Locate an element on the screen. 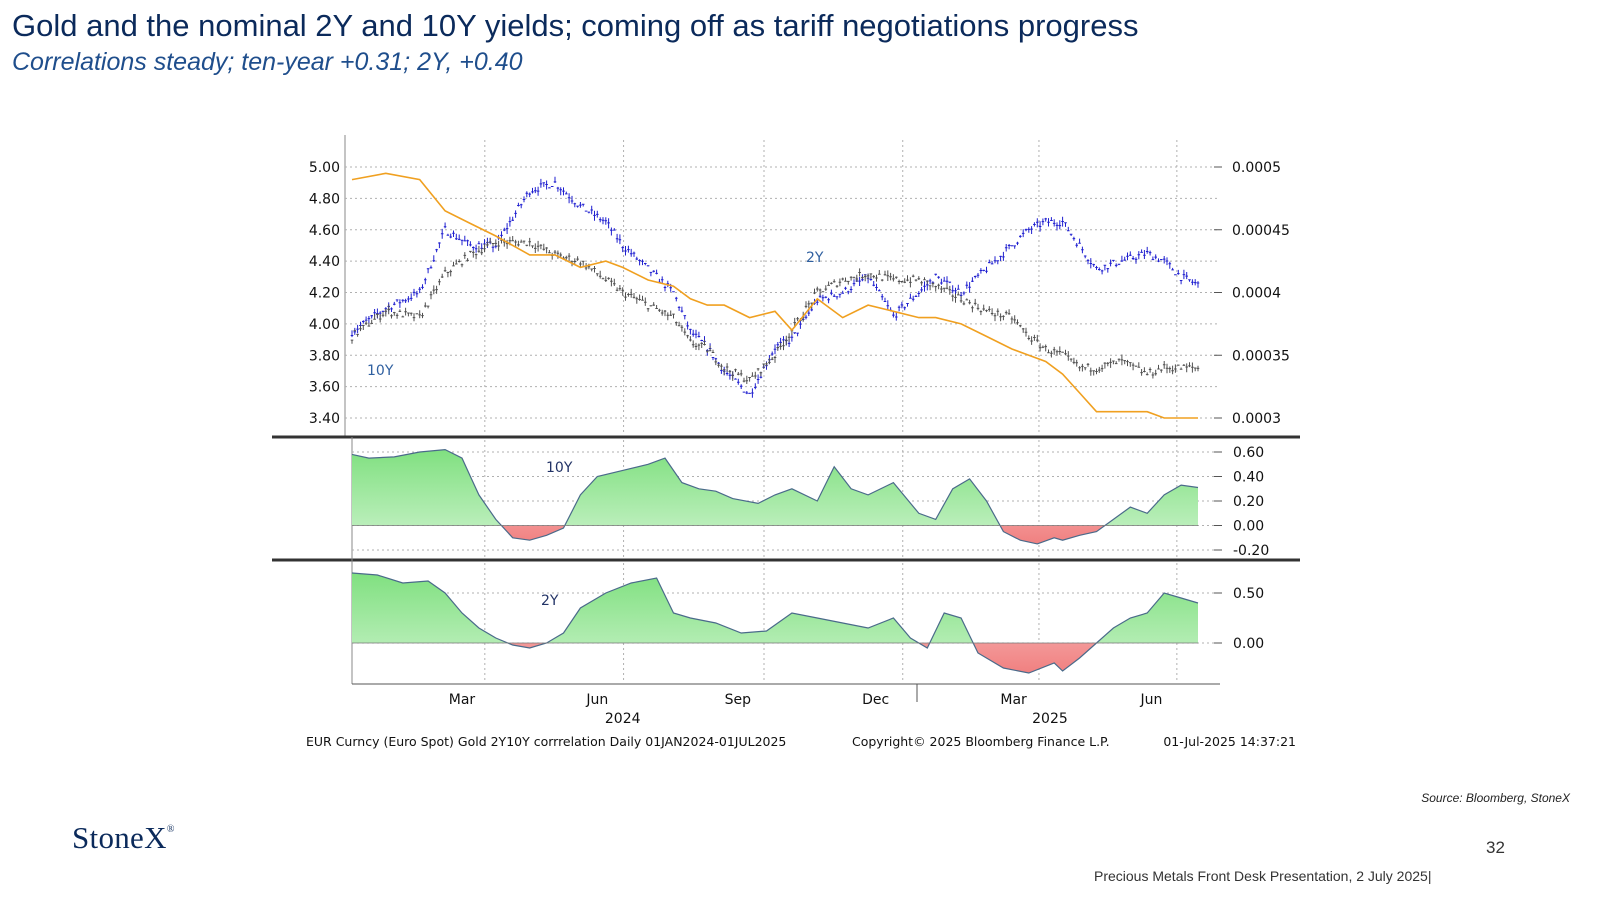  panel-label-10y: 10Y is located at coordinates (559, 468).